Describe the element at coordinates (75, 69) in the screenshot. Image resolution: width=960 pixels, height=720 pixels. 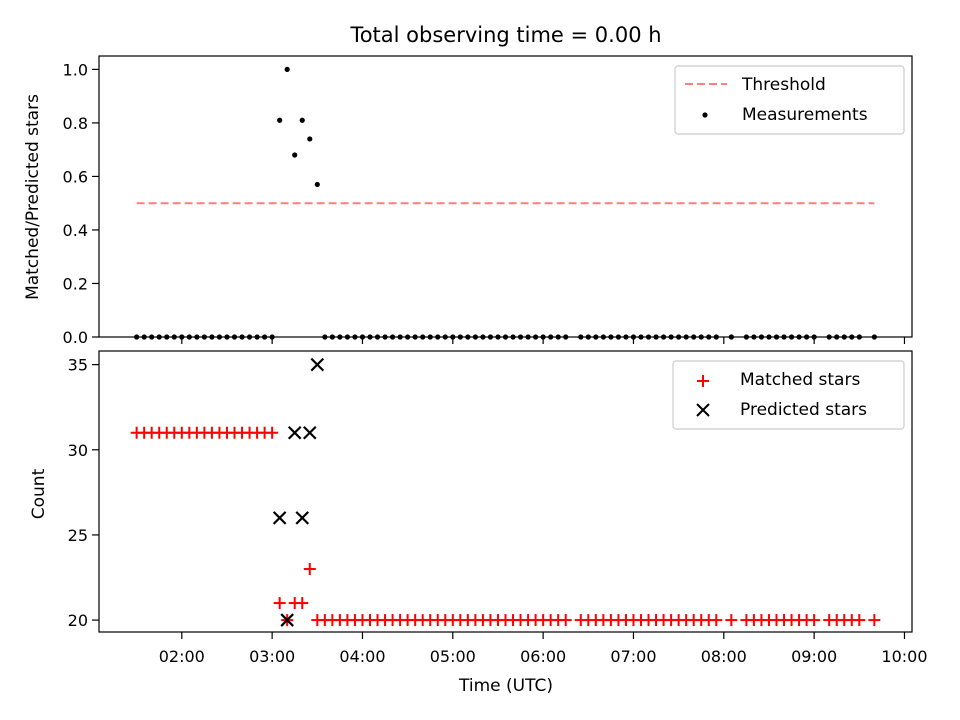
I see `y-tick-label: 1.0` at that location.